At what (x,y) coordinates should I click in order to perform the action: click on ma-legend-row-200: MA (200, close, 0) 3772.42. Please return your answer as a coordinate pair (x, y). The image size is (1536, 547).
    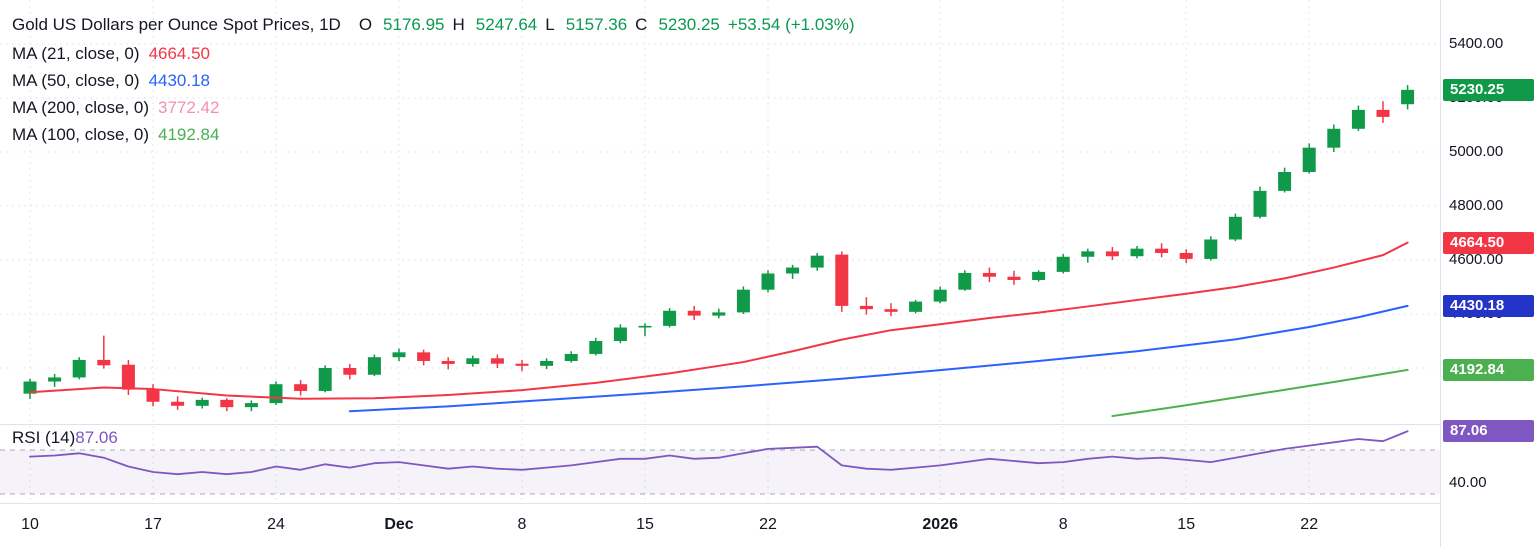
    Looking at the image, I should click on (433, 107).